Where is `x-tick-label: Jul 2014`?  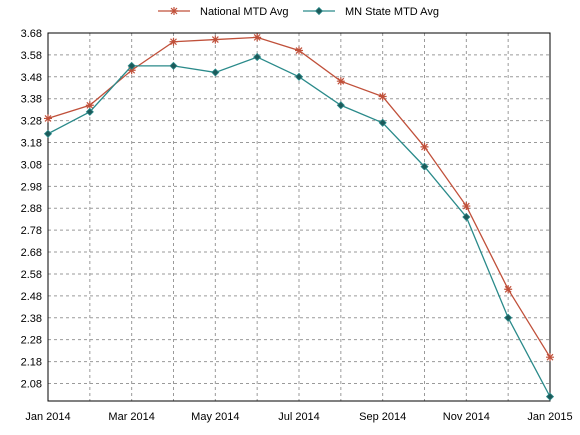 x-tick-label: Jul 2014 is located at coordinates (299, 417).